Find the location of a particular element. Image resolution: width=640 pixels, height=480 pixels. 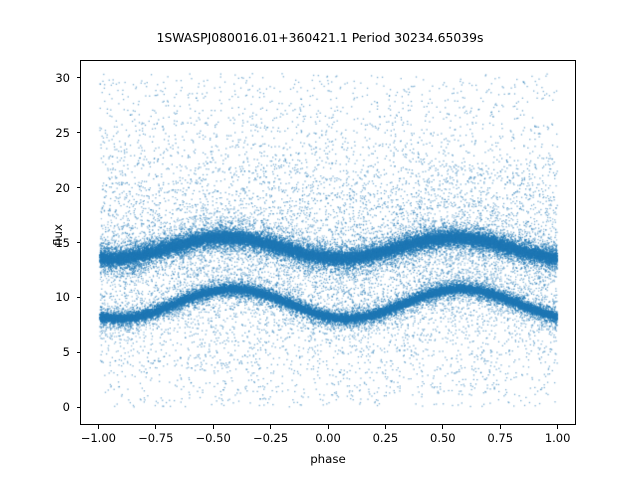

y-tick-label: 0 is located at coordinates (66, 407).